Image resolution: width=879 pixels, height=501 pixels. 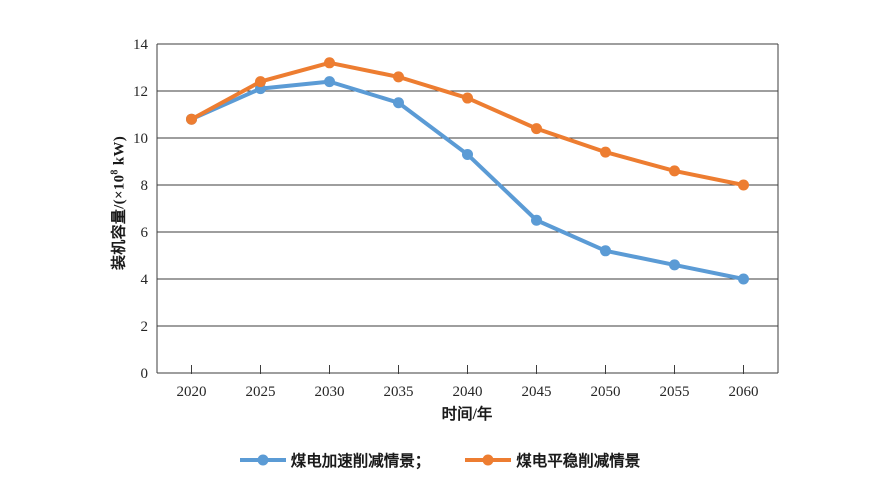 I want to click on legend-item-accelerated-scenario: 煤电加速削减情景；, so click(x=335, y=460).